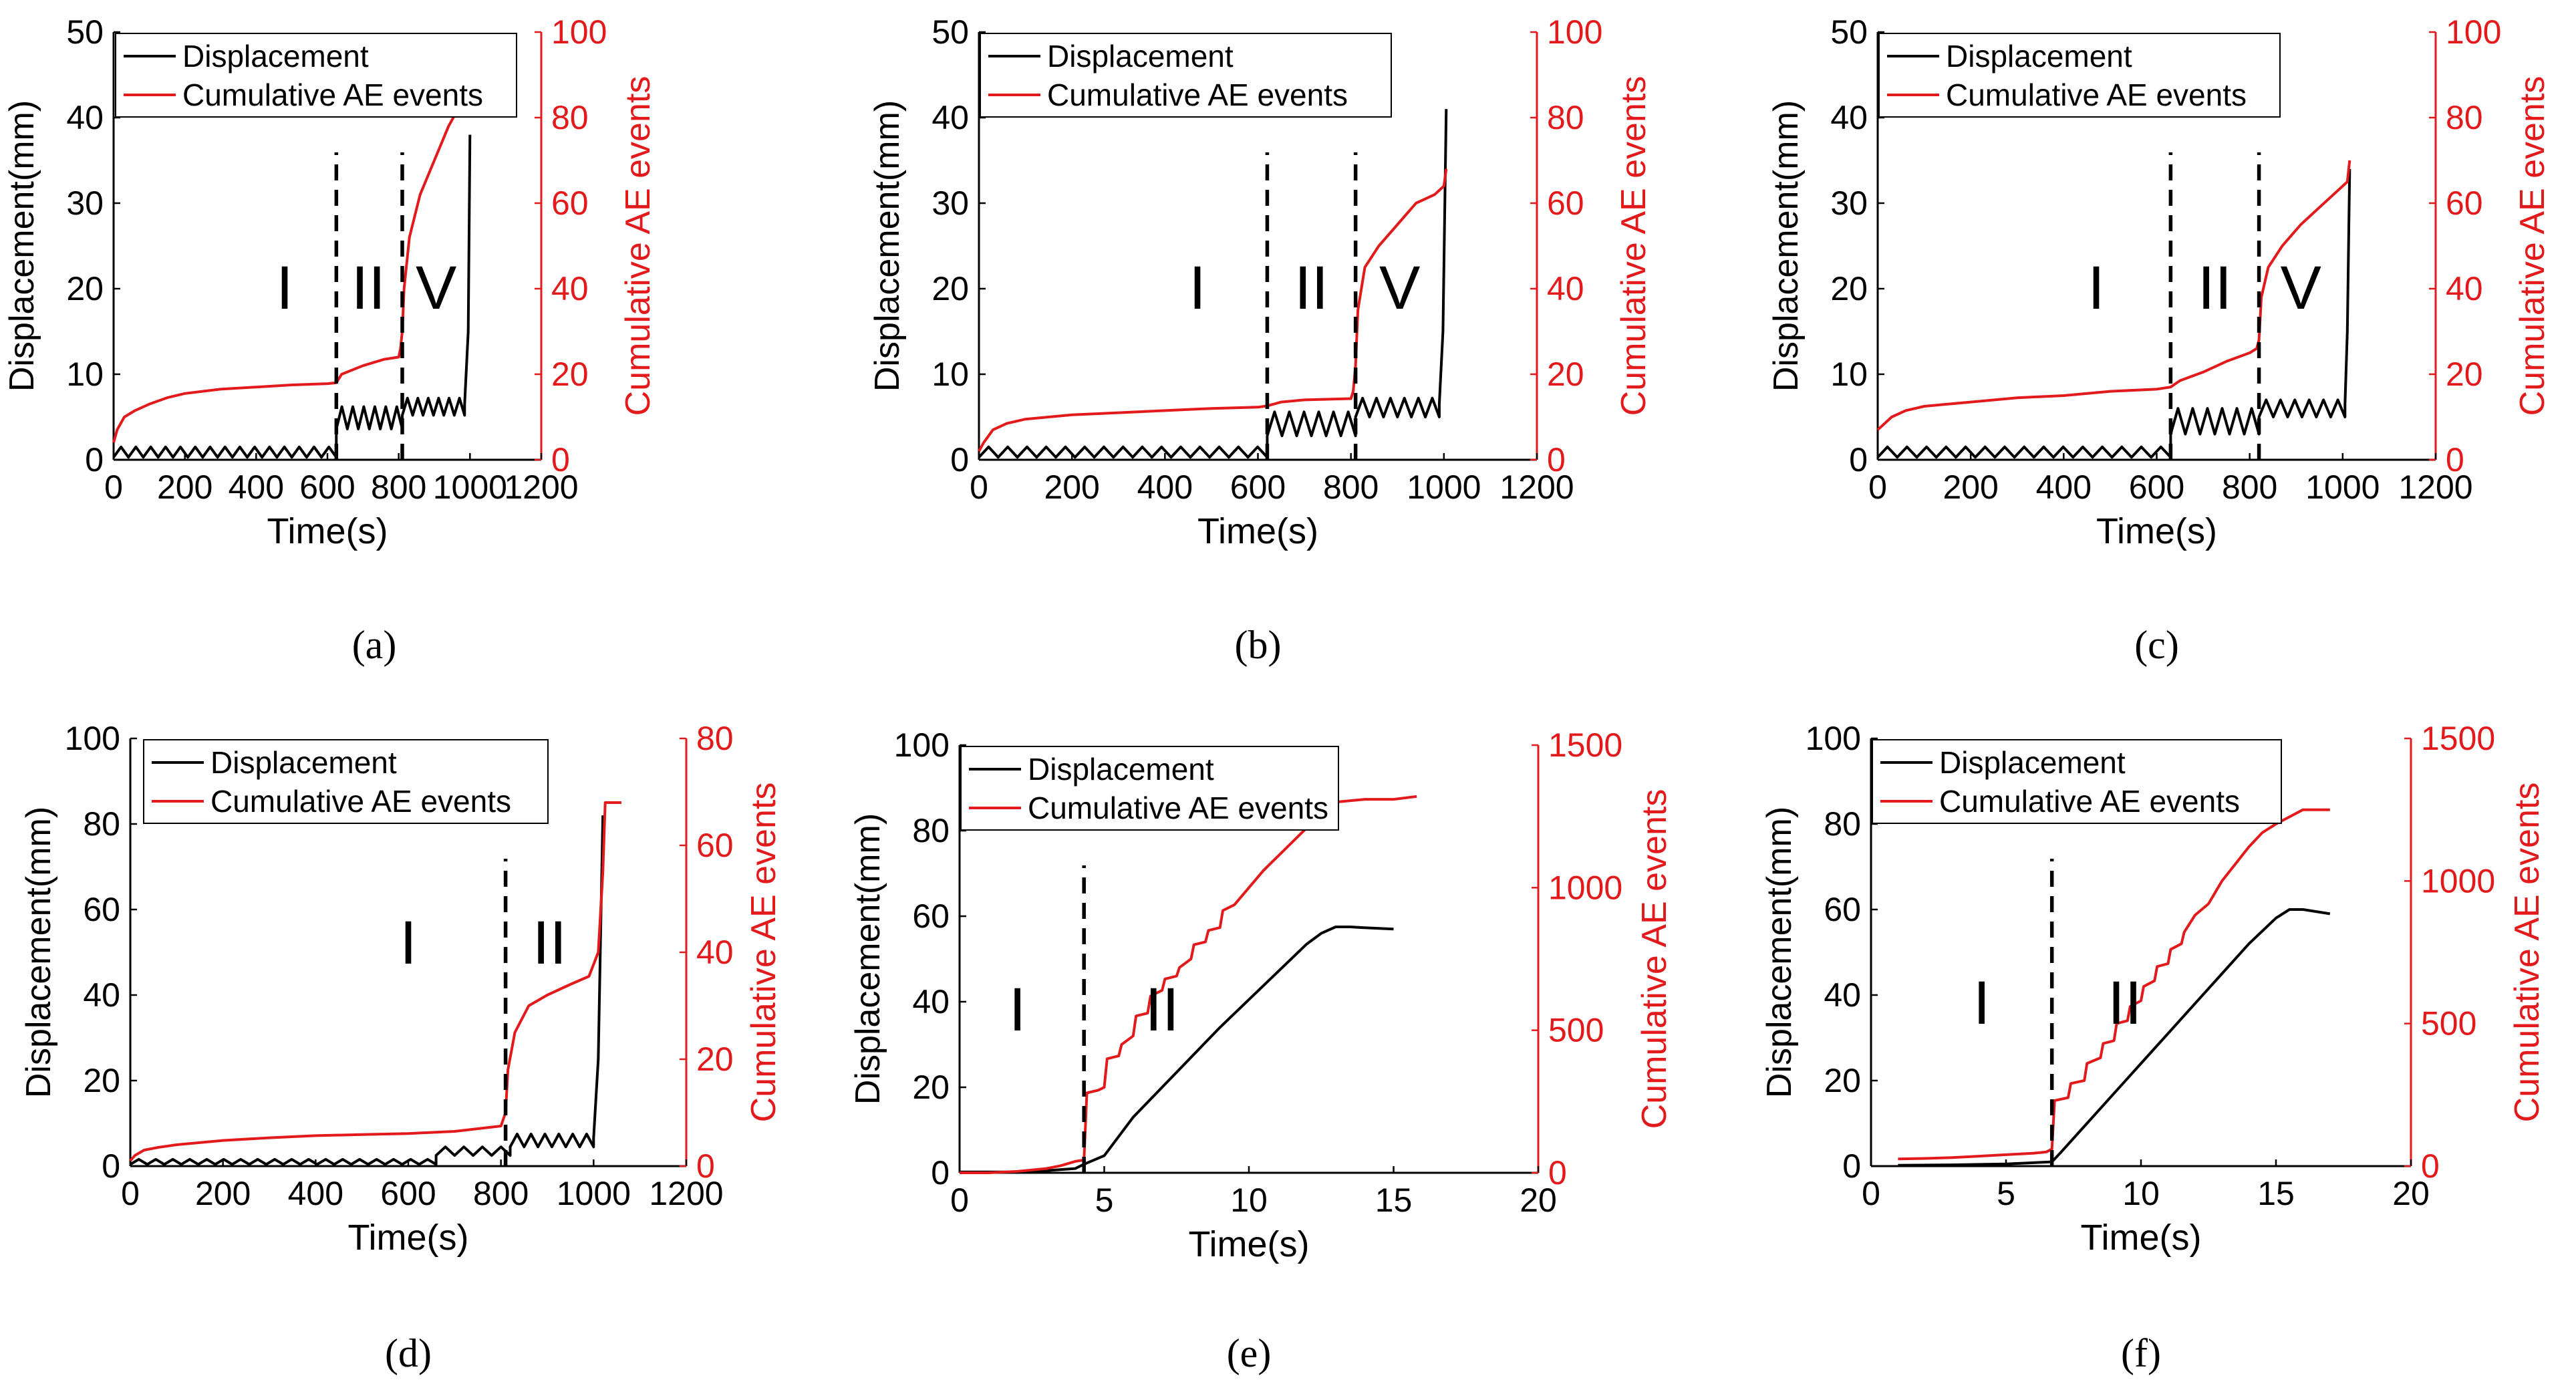  What do you see at coordinates (408, 1353) in the screenshot?
I see `panel-label: (d)` at bounding box center [408, 1353].